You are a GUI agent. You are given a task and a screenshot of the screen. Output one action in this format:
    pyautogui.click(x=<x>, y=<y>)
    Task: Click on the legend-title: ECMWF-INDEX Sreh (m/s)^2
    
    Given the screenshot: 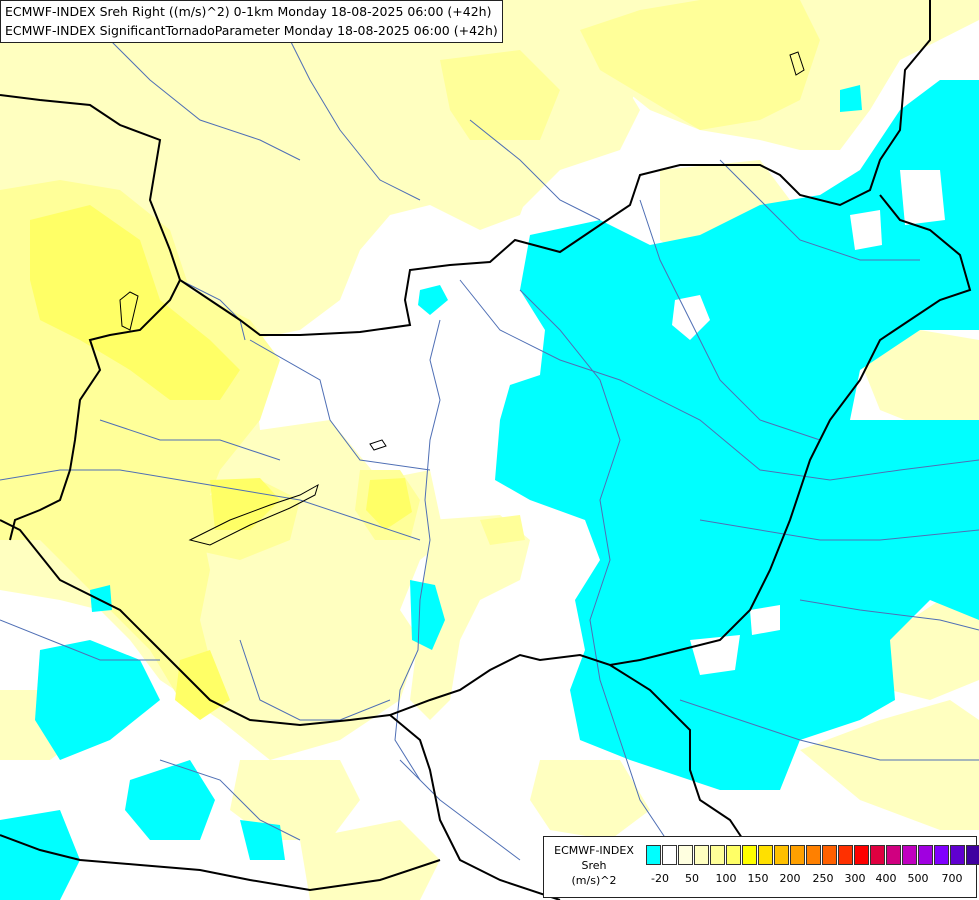 What is the action you would take?
    pyautogui.click(x=594, y=865)
    